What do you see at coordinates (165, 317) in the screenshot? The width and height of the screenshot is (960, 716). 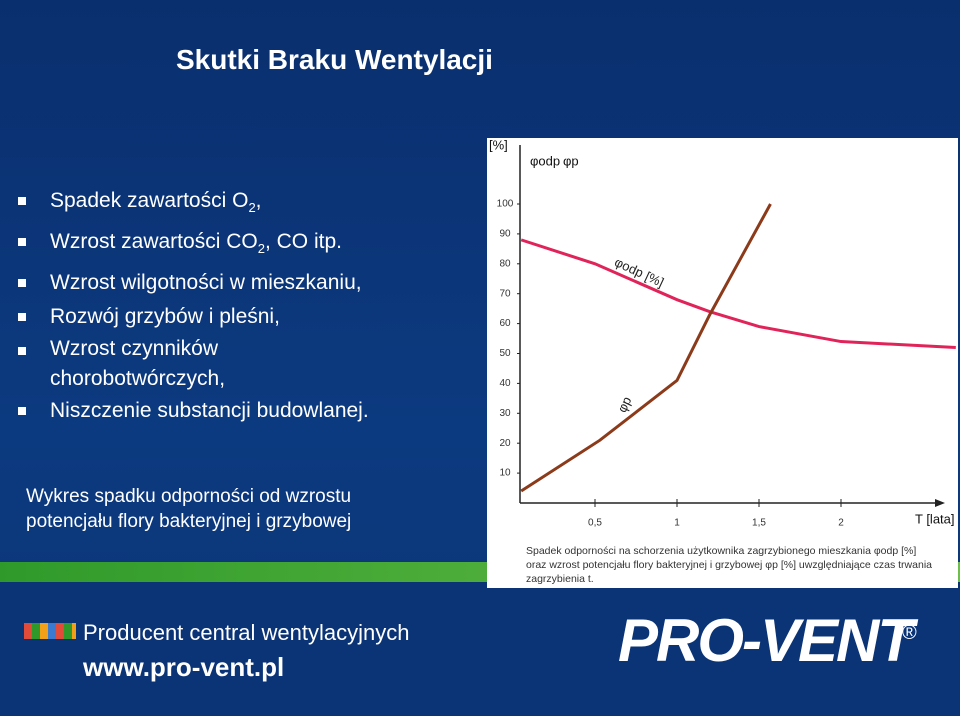 I see `bullet-text: Rozwój grzybów i pleśni,` at bounding box center [165, 317].